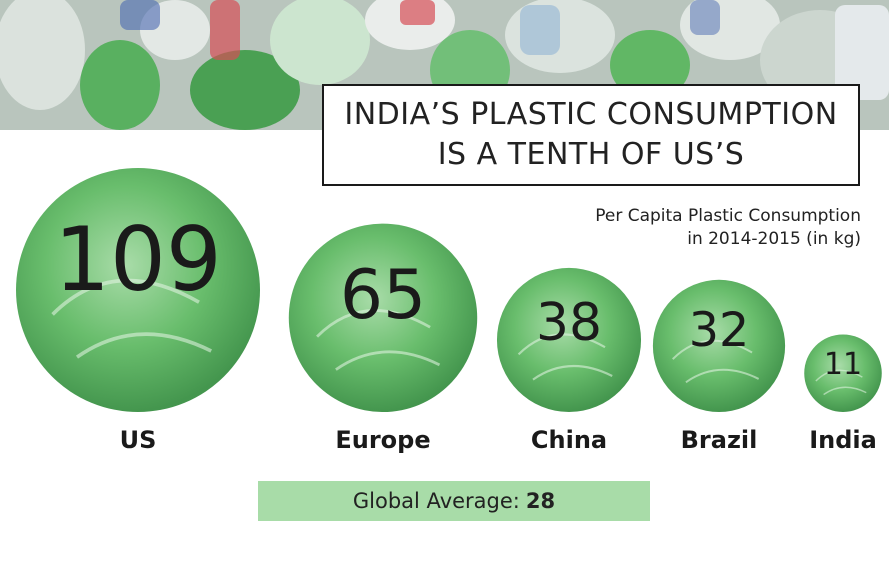  What do you see at coordinates (843, 364) in the screenshot?
I see `value-label-india: 11` at bounding box center [843, 364].